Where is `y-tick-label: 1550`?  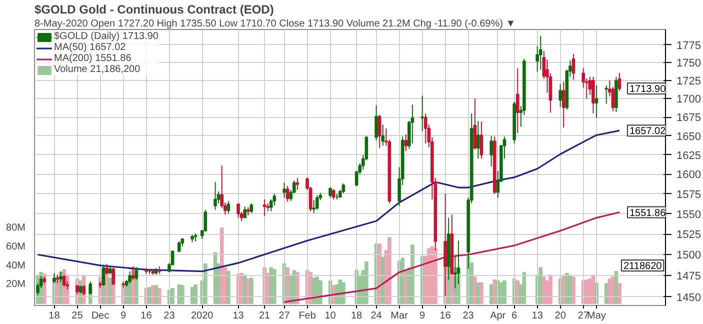
y-tick-label: 1550 is located at coordinates (688, 214).